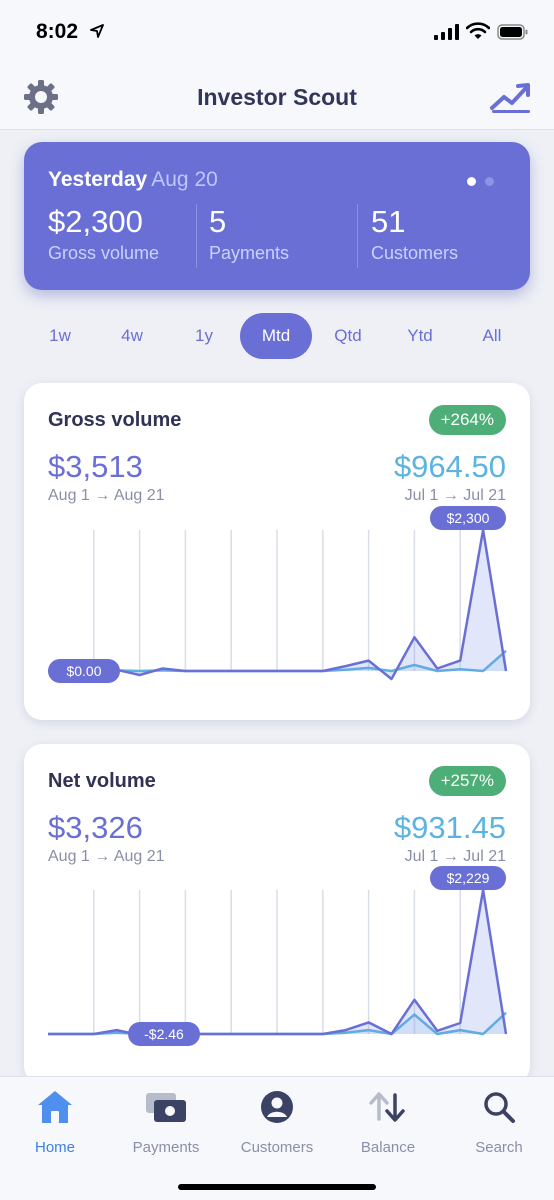  Describe the element at coordinates (115, 420) in the screenshot. I see `card-title: Gross volume` at that location.